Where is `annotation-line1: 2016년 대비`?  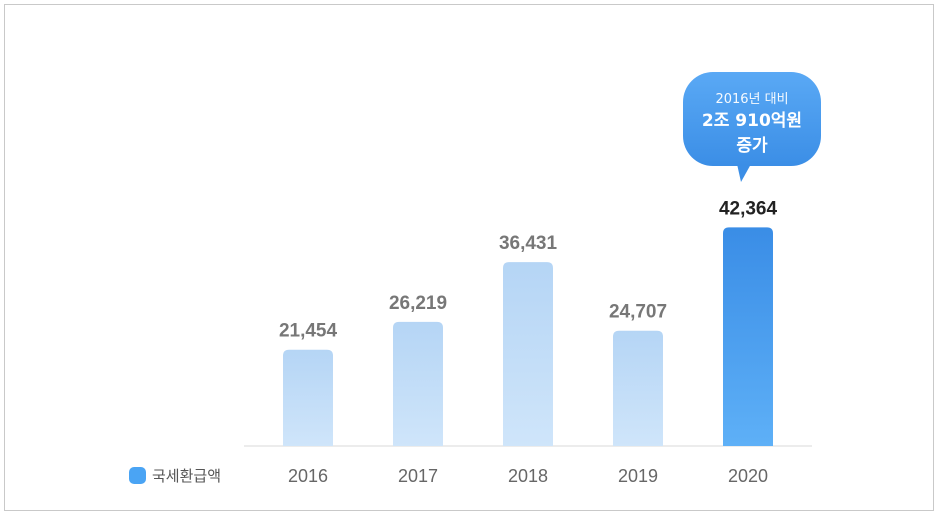 annotation-line1: 2016년 대비 is located at coordinates (752, 99).